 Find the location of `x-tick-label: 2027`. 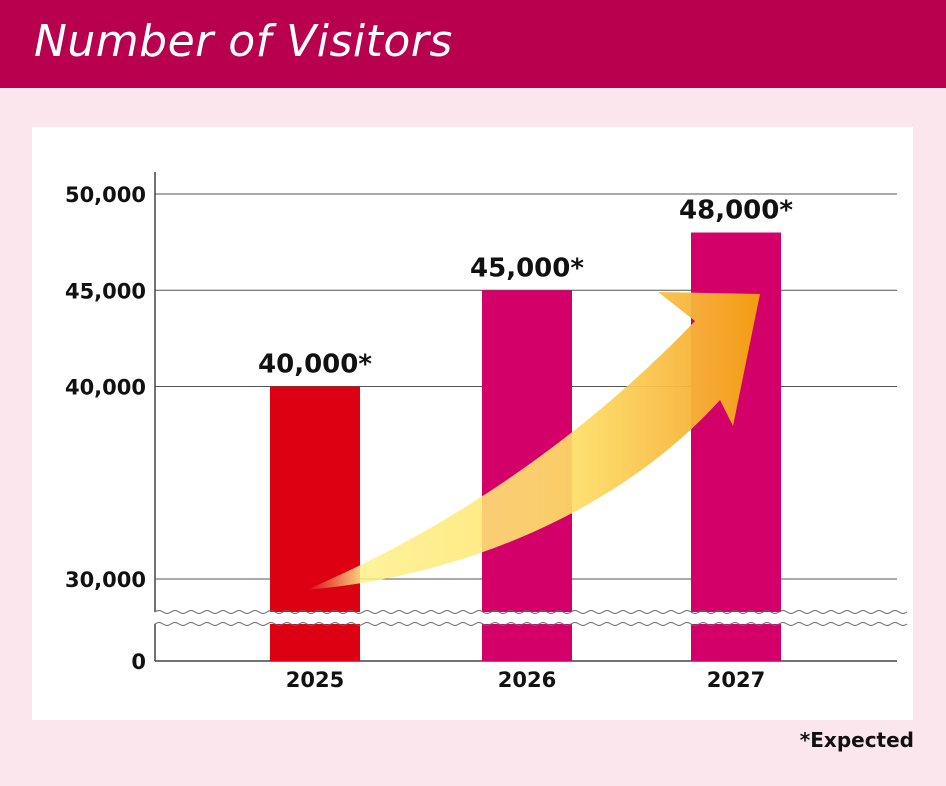

x-tick-label: 2027 is located at coordinates (736, 680).